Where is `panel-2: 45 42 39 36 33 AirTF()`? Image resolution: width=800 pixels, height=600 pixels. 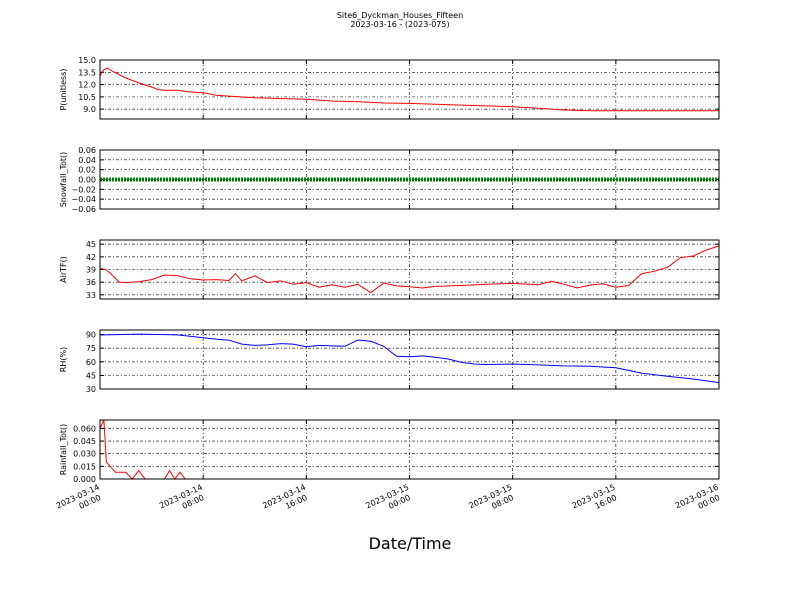
panel-2: 45 42 39 36 33 AirTF() is located at coordinates (389, 269).